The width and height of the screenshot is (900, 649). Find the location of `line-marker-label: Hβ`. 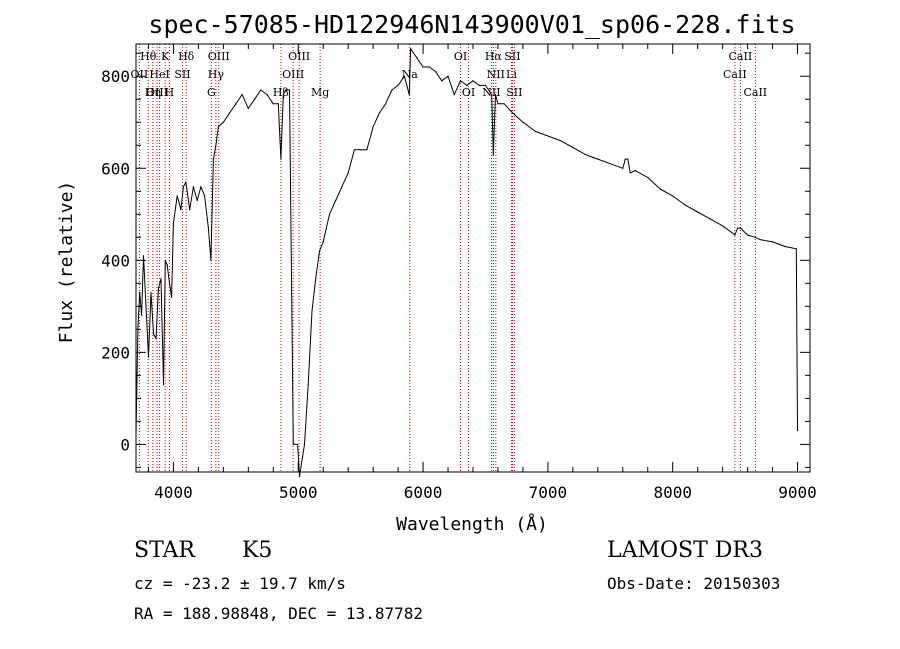

line-marker-label: Hβ is located at coordinates (281, 92).